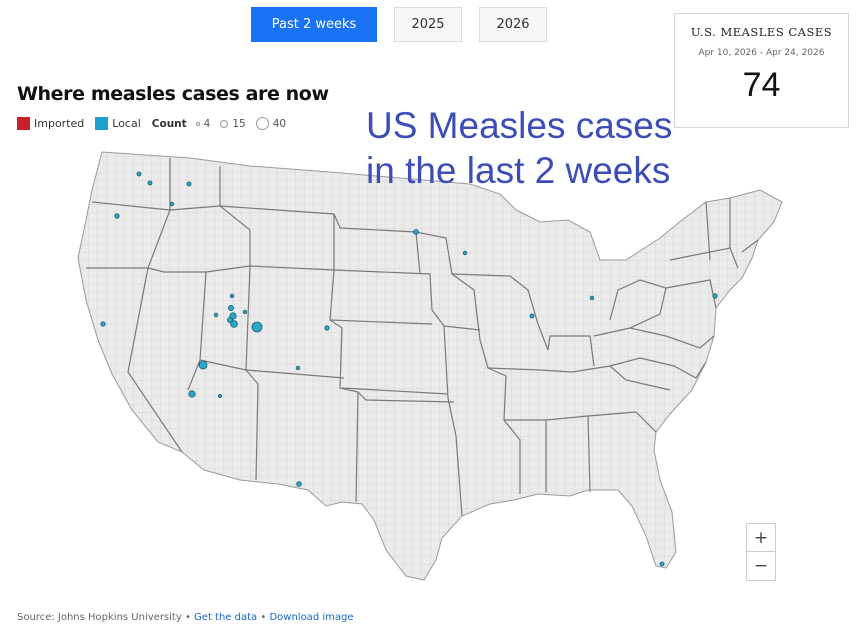 This screenshot has width=858, height=630. I want to click on overlay-line-2: in the last 2 weeks, so click(518, 170).